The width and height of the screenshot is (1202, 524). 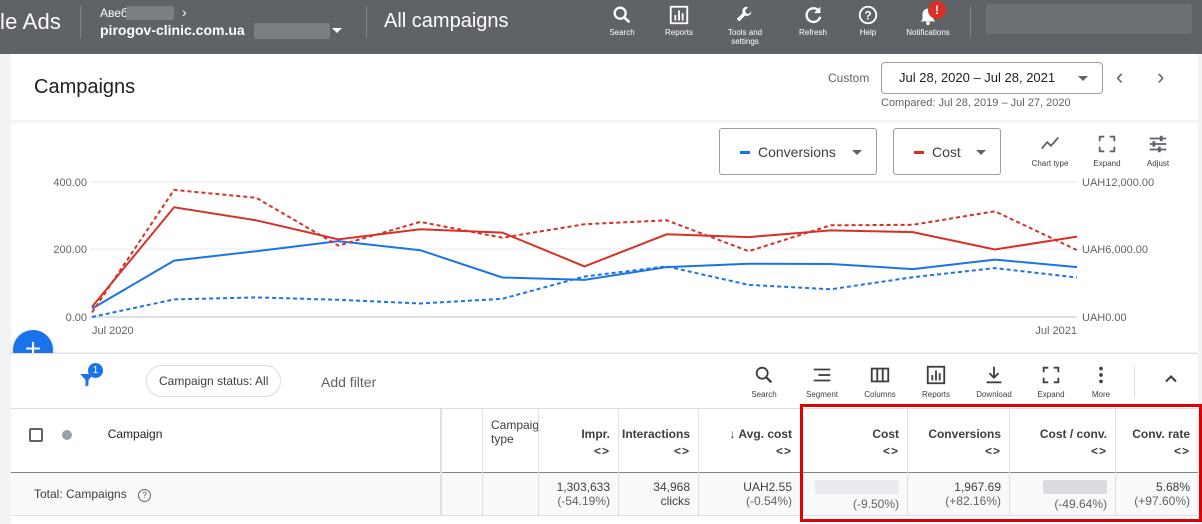 I want to click on metric-label: Conversions, so click(x=797, y=152).